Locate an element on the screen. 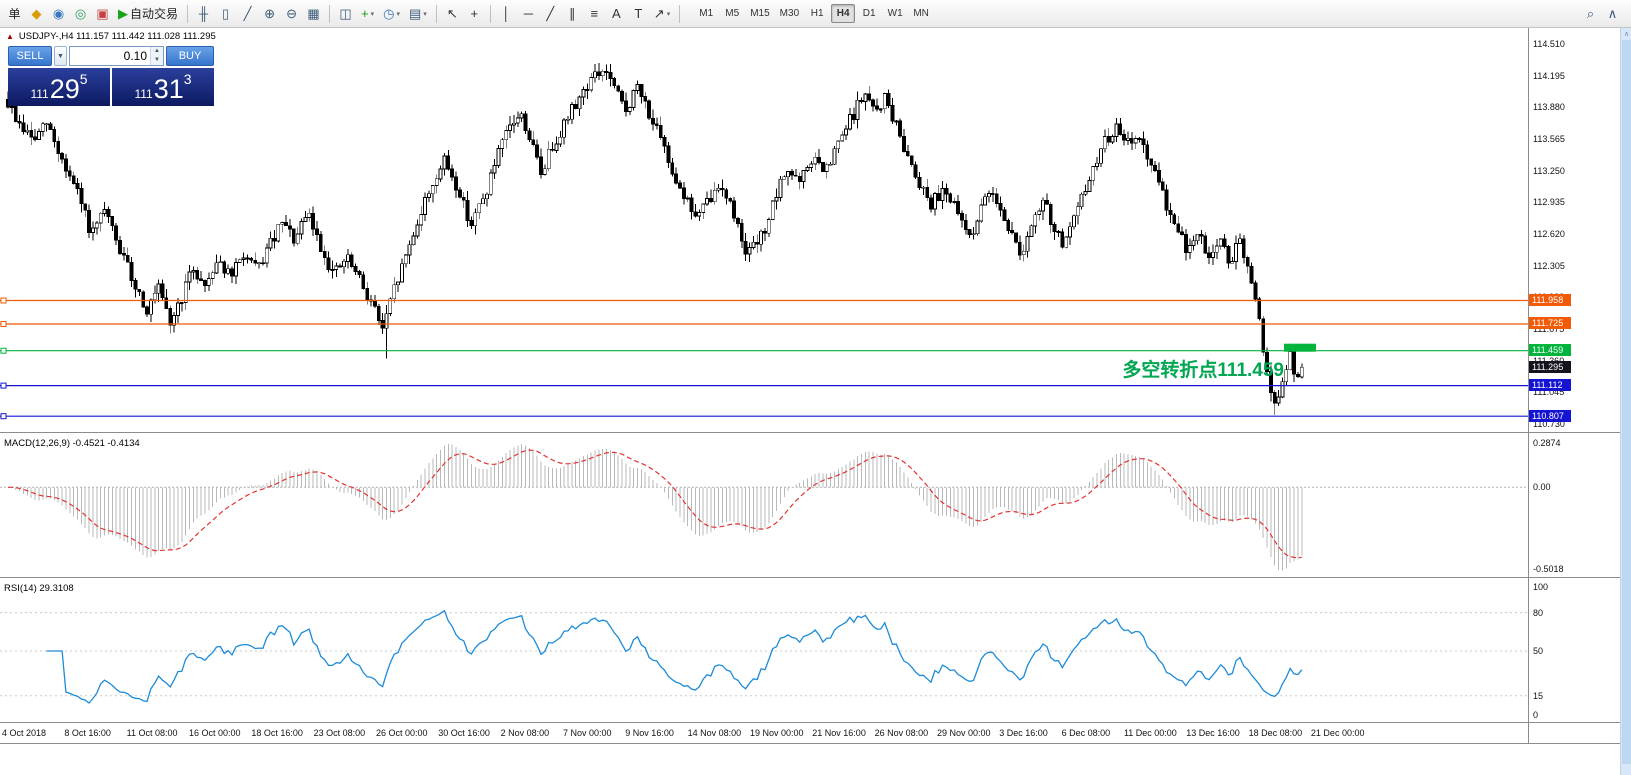 Image resolution: width=1631 pixels, height=775 pixels. template-icon-glyph: ▤ is located at coordinates (415, 13).